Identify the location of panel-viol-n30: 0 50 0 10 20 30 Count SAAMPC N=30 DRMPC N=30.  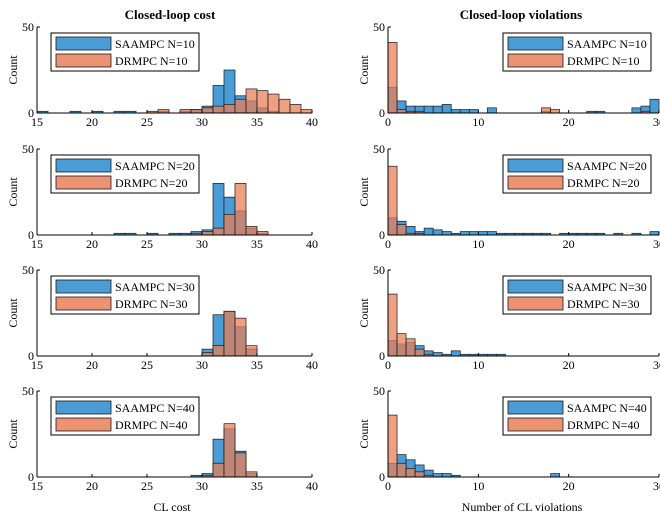
(508, 317).